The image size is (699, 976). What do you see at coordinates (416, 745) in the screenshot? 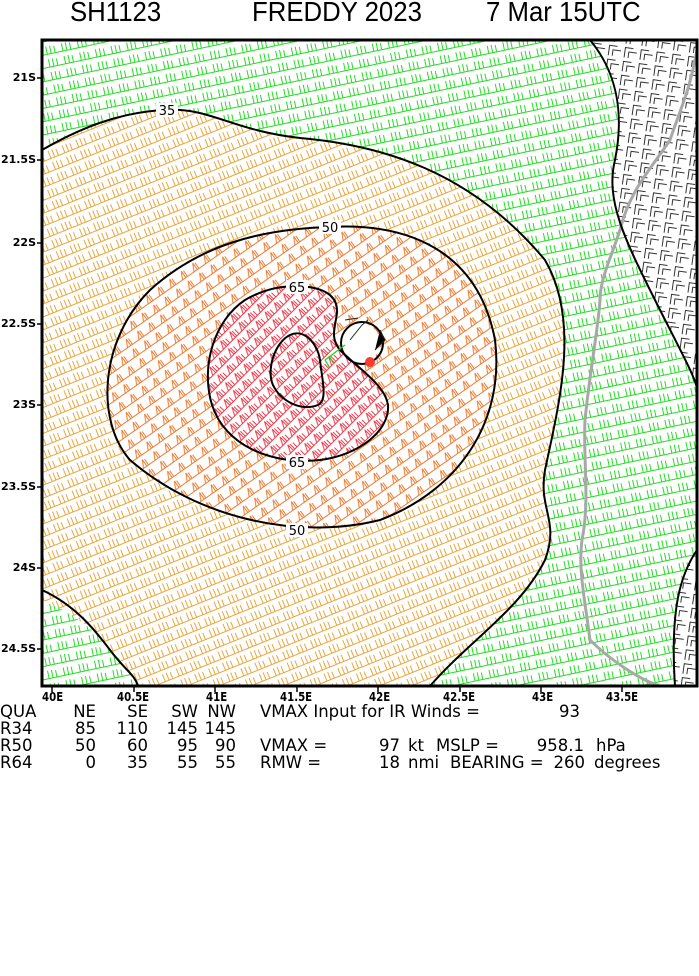
I see `vmax-unit: kt` at bounding box center [416, 745].